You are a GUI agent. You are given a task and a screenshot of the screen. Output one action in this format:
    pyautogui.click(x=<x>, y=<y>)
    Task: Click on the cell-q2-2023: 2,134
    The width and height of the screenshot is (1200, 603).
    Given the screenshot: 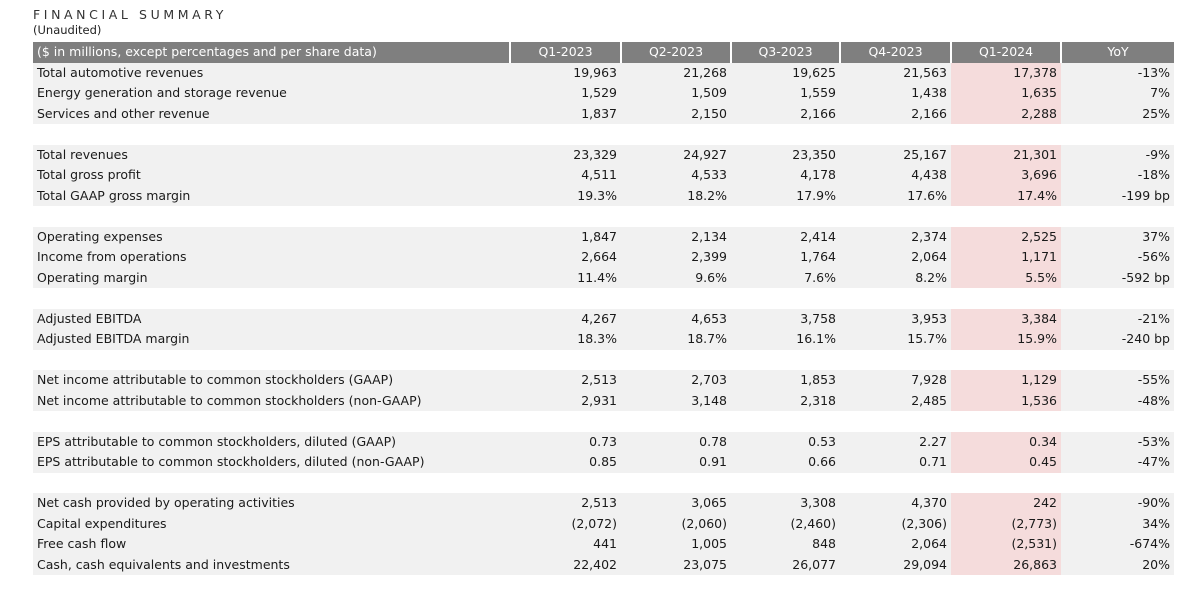 What is the action you would take?
    pyautogui.click(x=676, y=236)
    